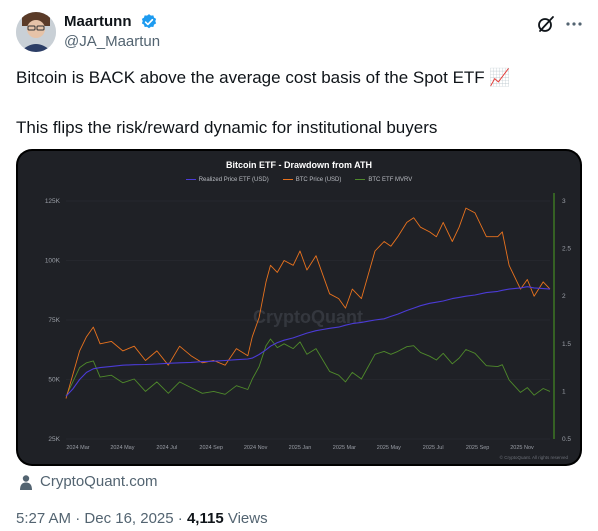 The image size is (598, 531). Describe the element at coordinates (308, 317) in the screenshot. I see `watermark: CryptoQuant` at that location.